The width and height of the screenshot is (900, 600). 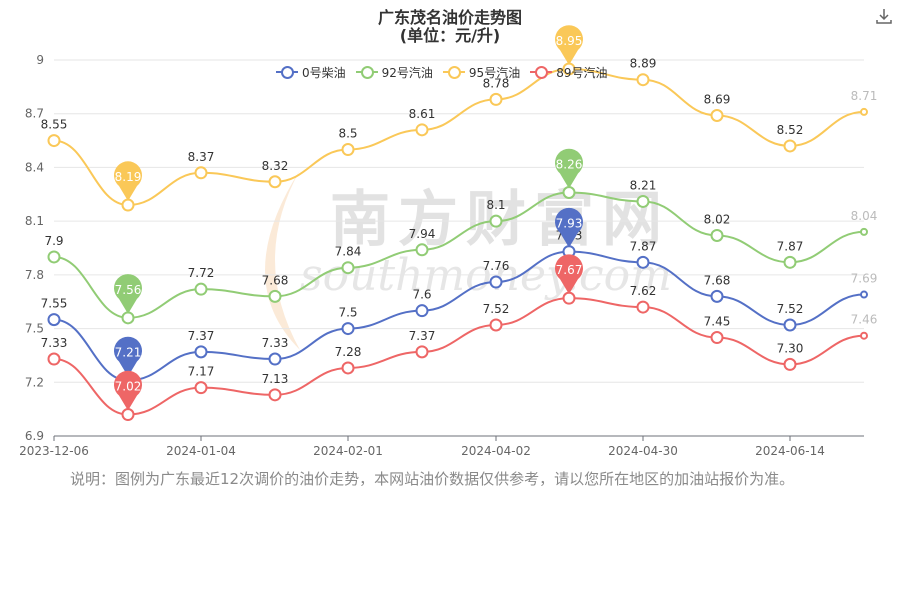 I want to click on x-tick-label: 2024-01-04, so click(x=201, y=451).